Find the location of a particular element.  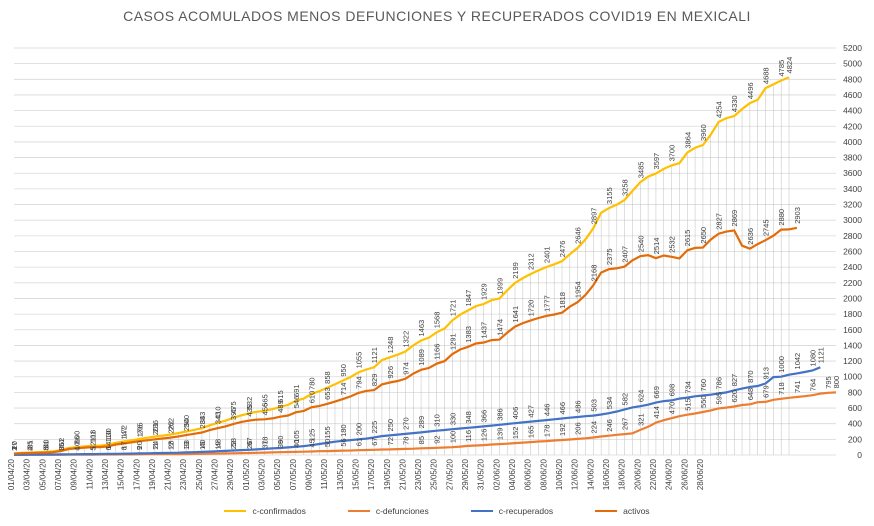

data-label: 3597 is located at coordinates (656, 161).